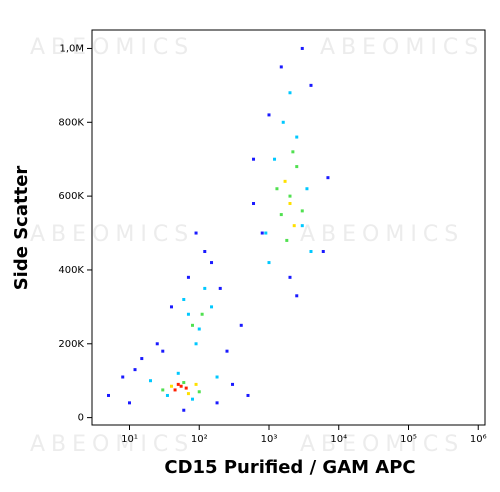  I want to click on x-tick-label: 10², so click(199, 439).